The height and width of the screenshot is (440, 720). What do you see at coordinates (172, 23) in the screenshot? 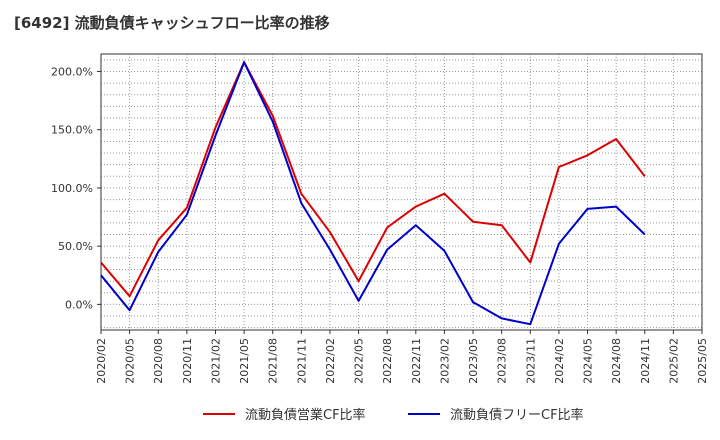
I see `chart-title: [6492] 流動負債キャッシュフロー比率の推移` at bounding box center [172, 23].